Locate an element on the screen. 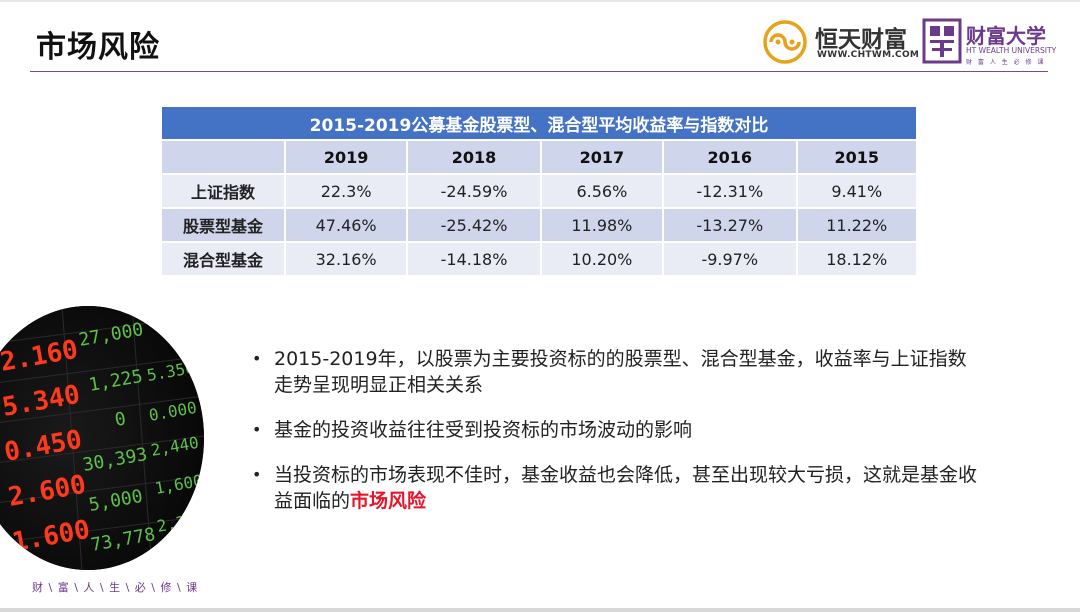 This screenshot has height=612, width=1080. table-cell: -12.31% is located at coordinates (731, 190).